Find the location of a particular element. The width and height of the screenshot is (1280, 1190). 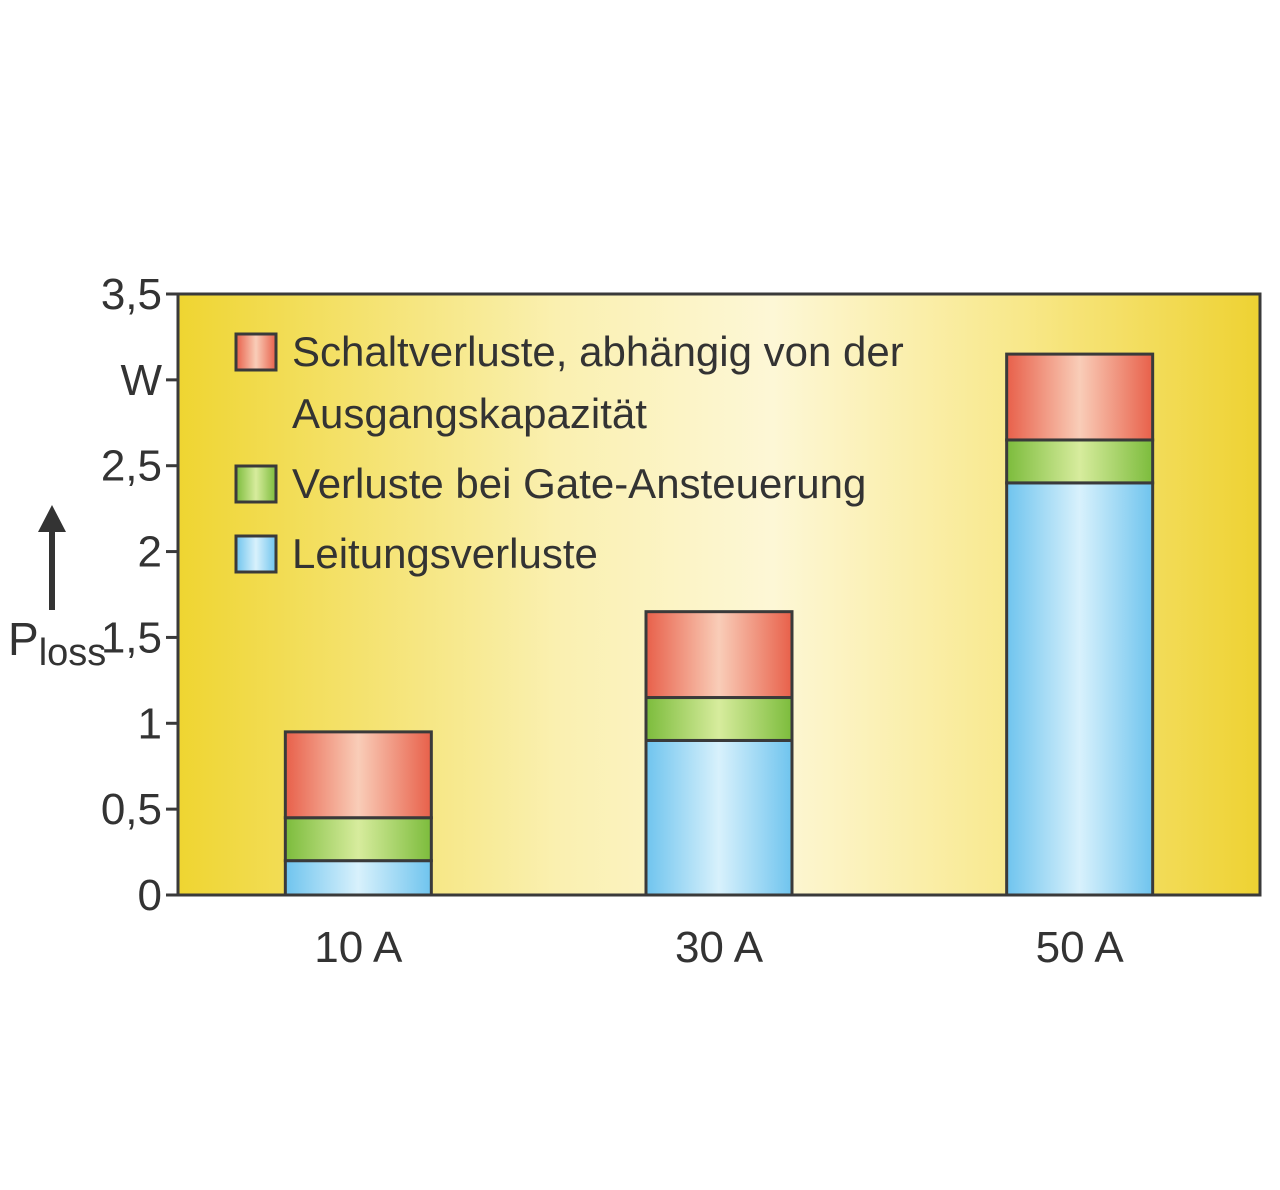

y-tick-label: W is located at coordinates (141, 380).